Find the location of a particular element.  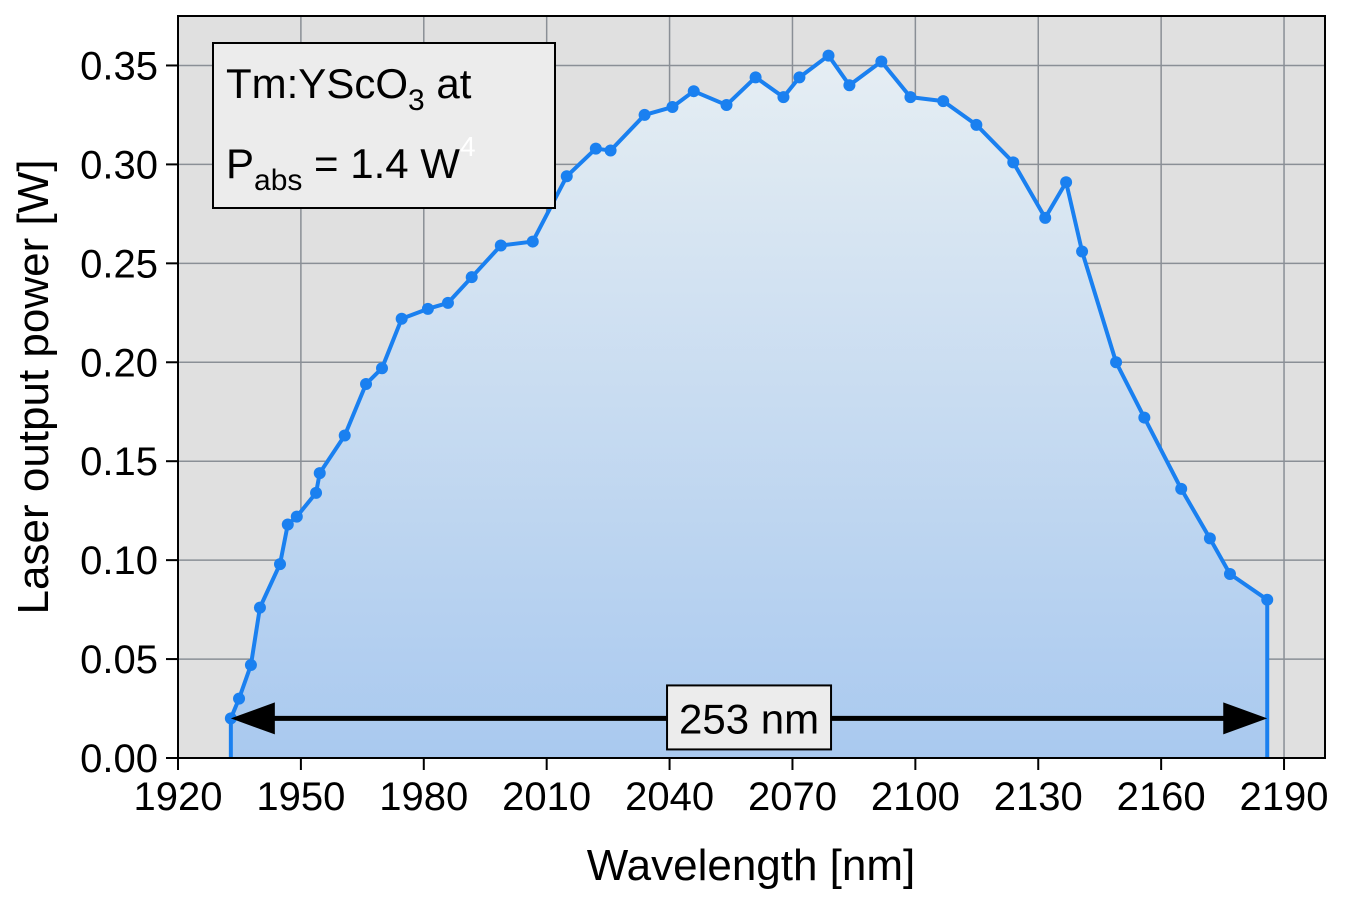

y-tick-label: 0.10 is located at coordinates (119, 561).